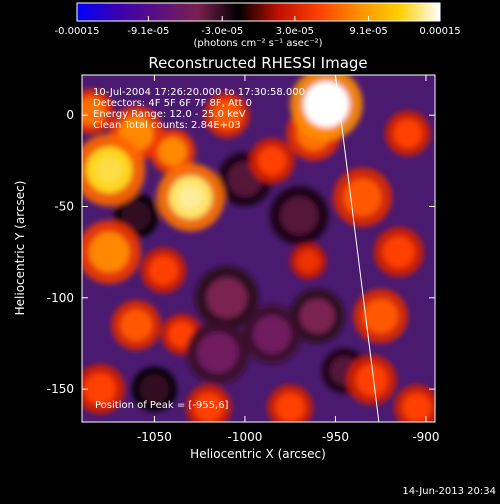  Describe the element at coordinates (148, 31) in the screenshot. I see `colorbar-tick-label: -9.1e-05` at that location.